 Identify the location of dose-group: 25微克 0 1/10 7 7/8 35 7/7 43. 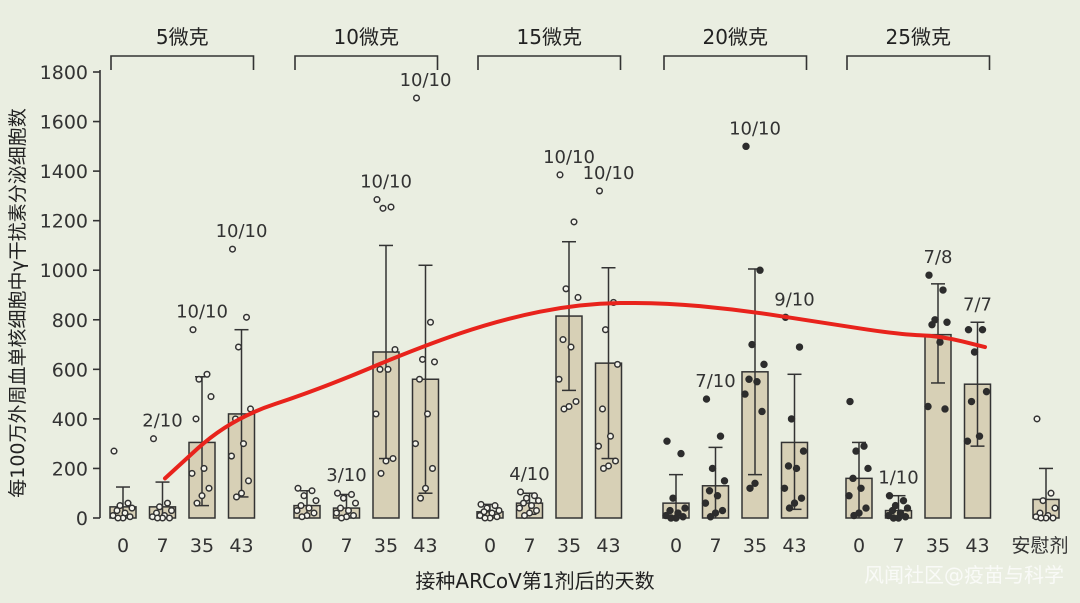
(918, 291).